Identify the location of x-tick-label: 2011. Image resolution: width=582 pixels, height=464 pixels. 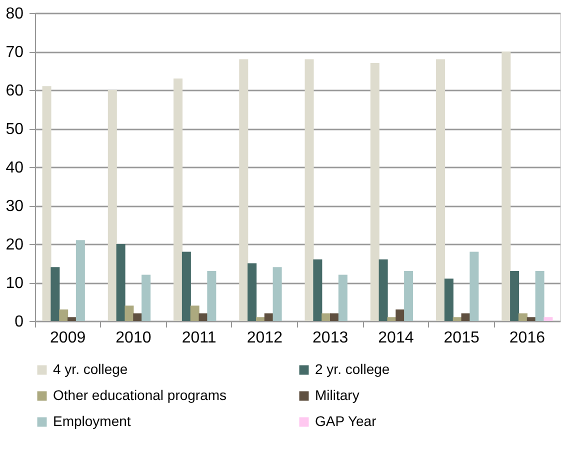
(199, 338).